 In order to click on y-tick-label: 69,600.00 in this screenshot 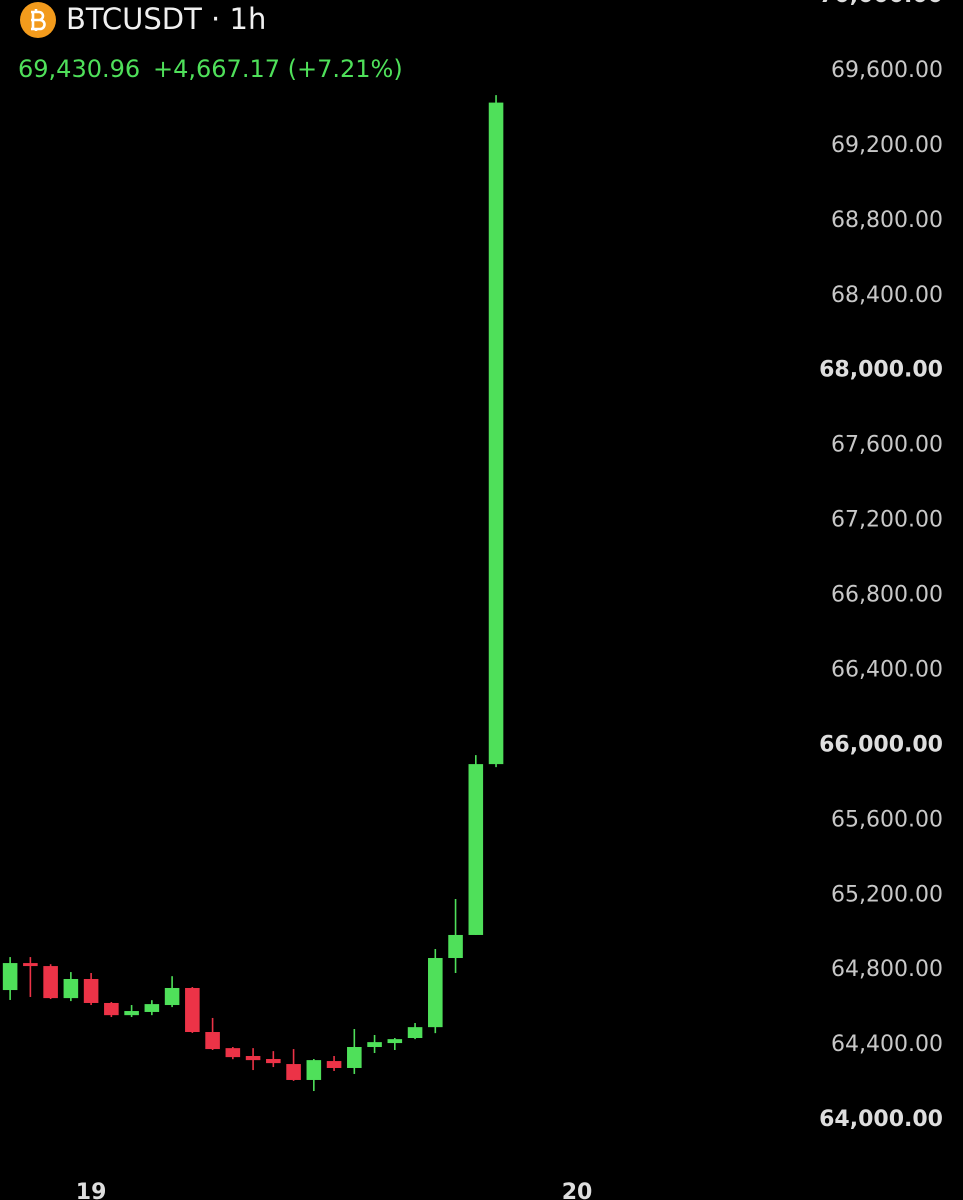, I will do `click(887, 70)`.